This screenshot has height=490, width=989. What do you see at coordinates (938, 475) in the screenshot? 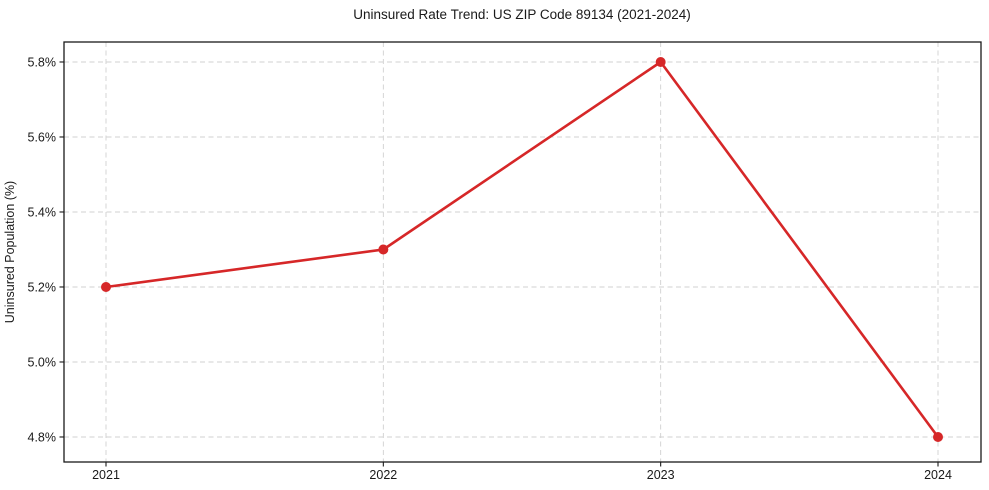
I see `x-tick-label: 2024` at bounding box center [938, 475].